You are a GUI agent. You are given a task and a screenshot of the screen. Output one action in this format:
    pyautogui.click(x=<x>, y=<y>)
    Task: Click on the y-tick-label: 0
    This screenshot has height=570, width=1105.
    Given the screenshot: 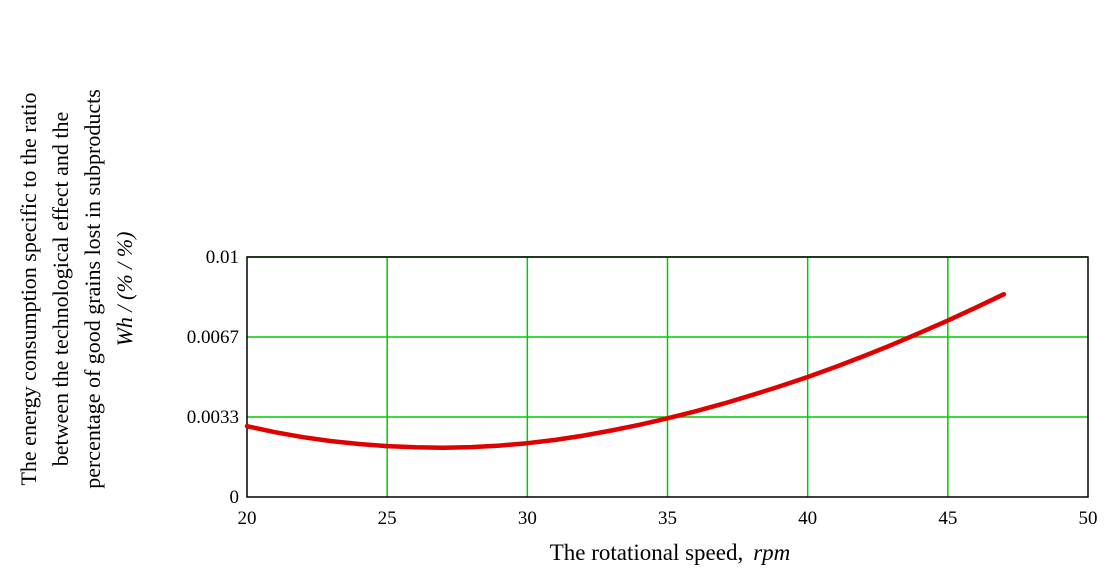 What is the action you would take?
    pyautogui.click(x=235, y=497)
    